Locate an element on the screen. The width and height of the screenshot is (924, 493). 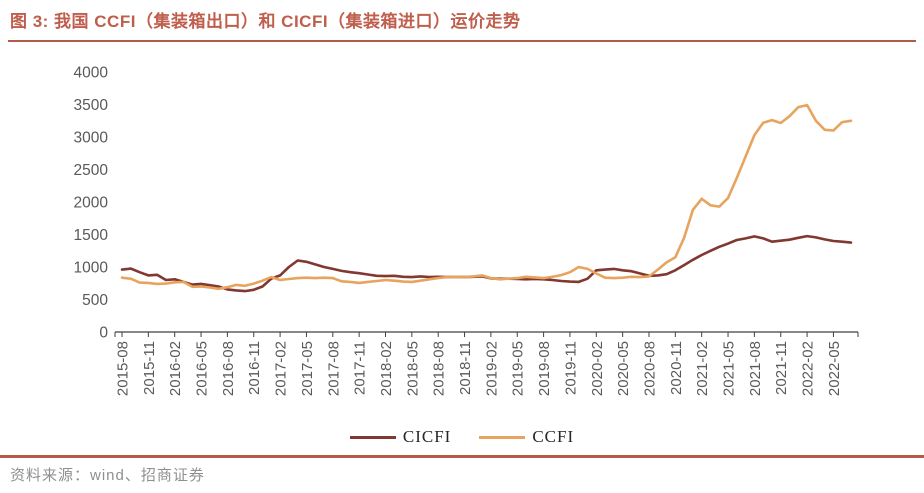
legend-item-ccfi: CCFI is located at coordinates (526, 437).